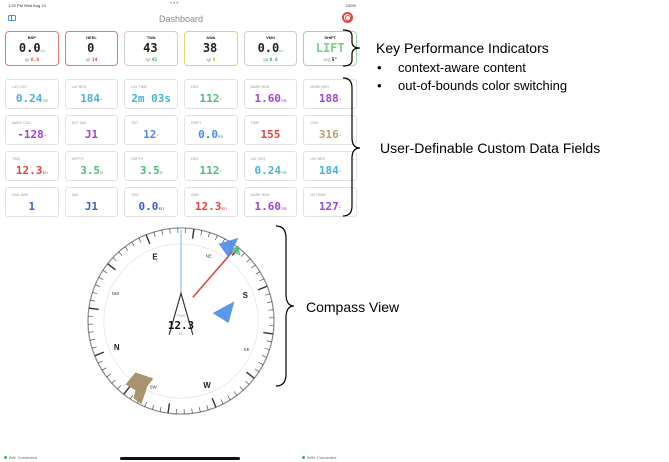  I want to click on kpi-target: tgt 9, so click(211, 60).